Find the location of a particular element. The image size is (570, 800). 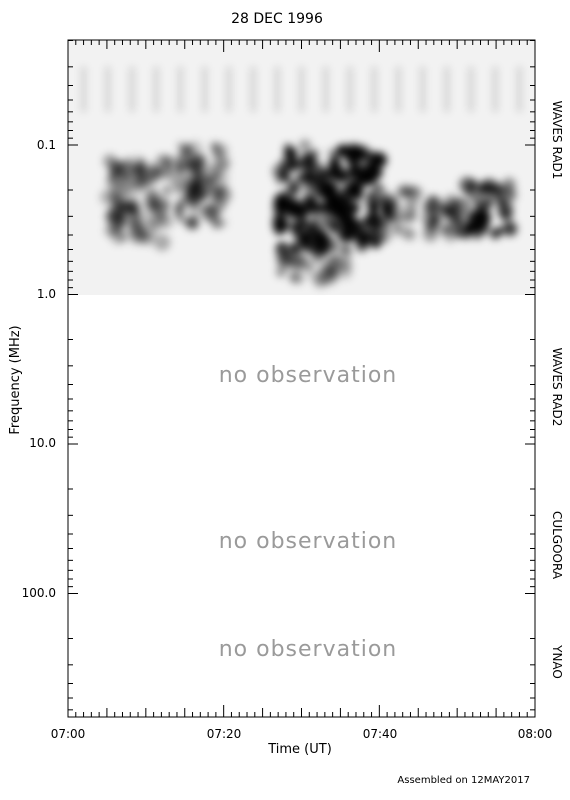

no-observation-ynao: no observation is located at coordinates (308, 649).